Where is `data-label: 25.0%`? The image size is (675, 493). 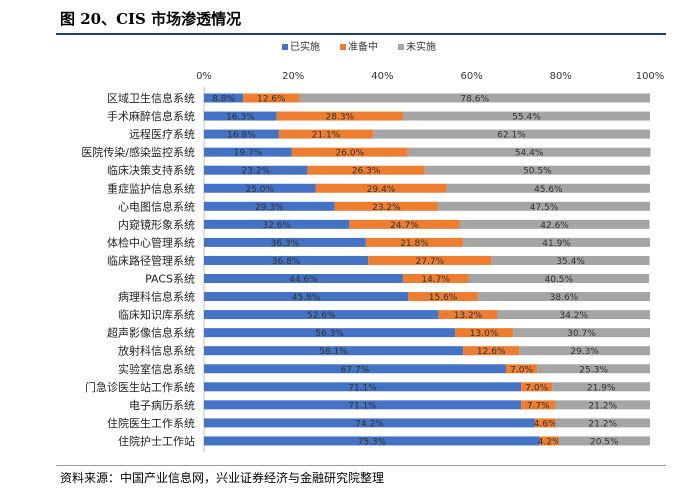
data-label: 25.0% is located at coordinates (259, 190).